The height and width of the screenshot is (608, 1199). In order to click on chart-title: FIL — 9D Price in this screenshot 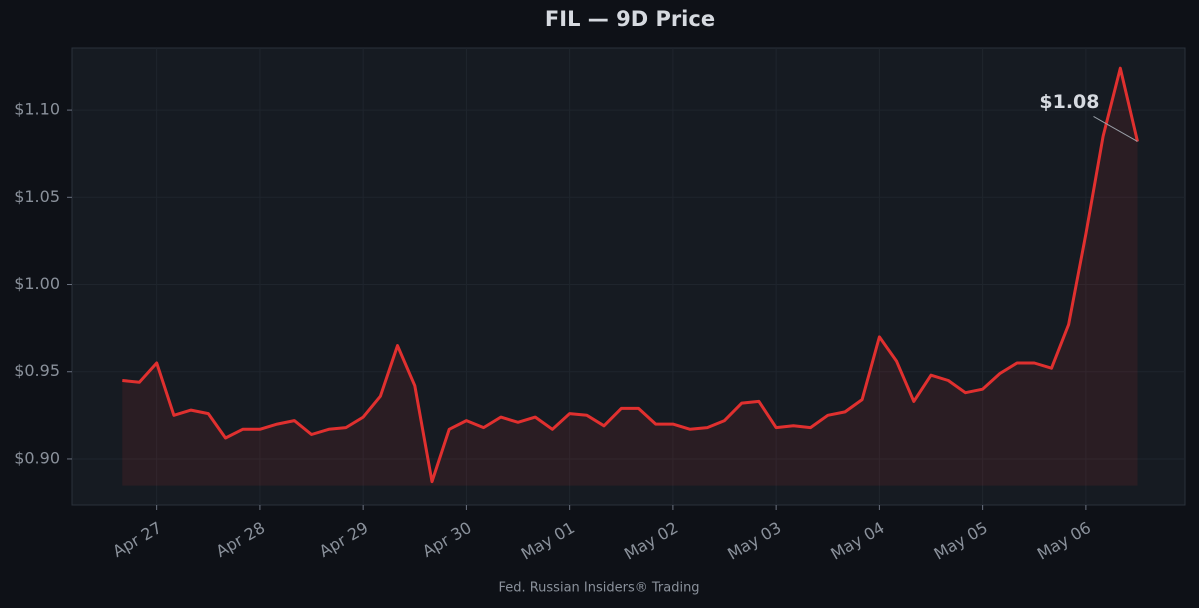, I will do `click(630, 19)`.